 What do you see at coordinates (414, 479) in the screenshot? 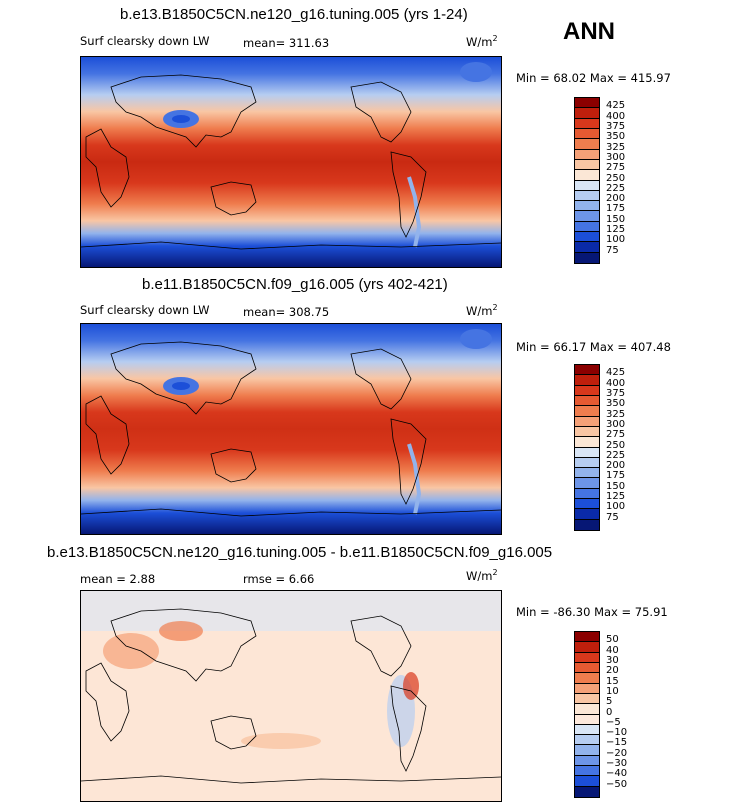
I see `panel2-andes-anomaly` at bounding box center [414, 479].